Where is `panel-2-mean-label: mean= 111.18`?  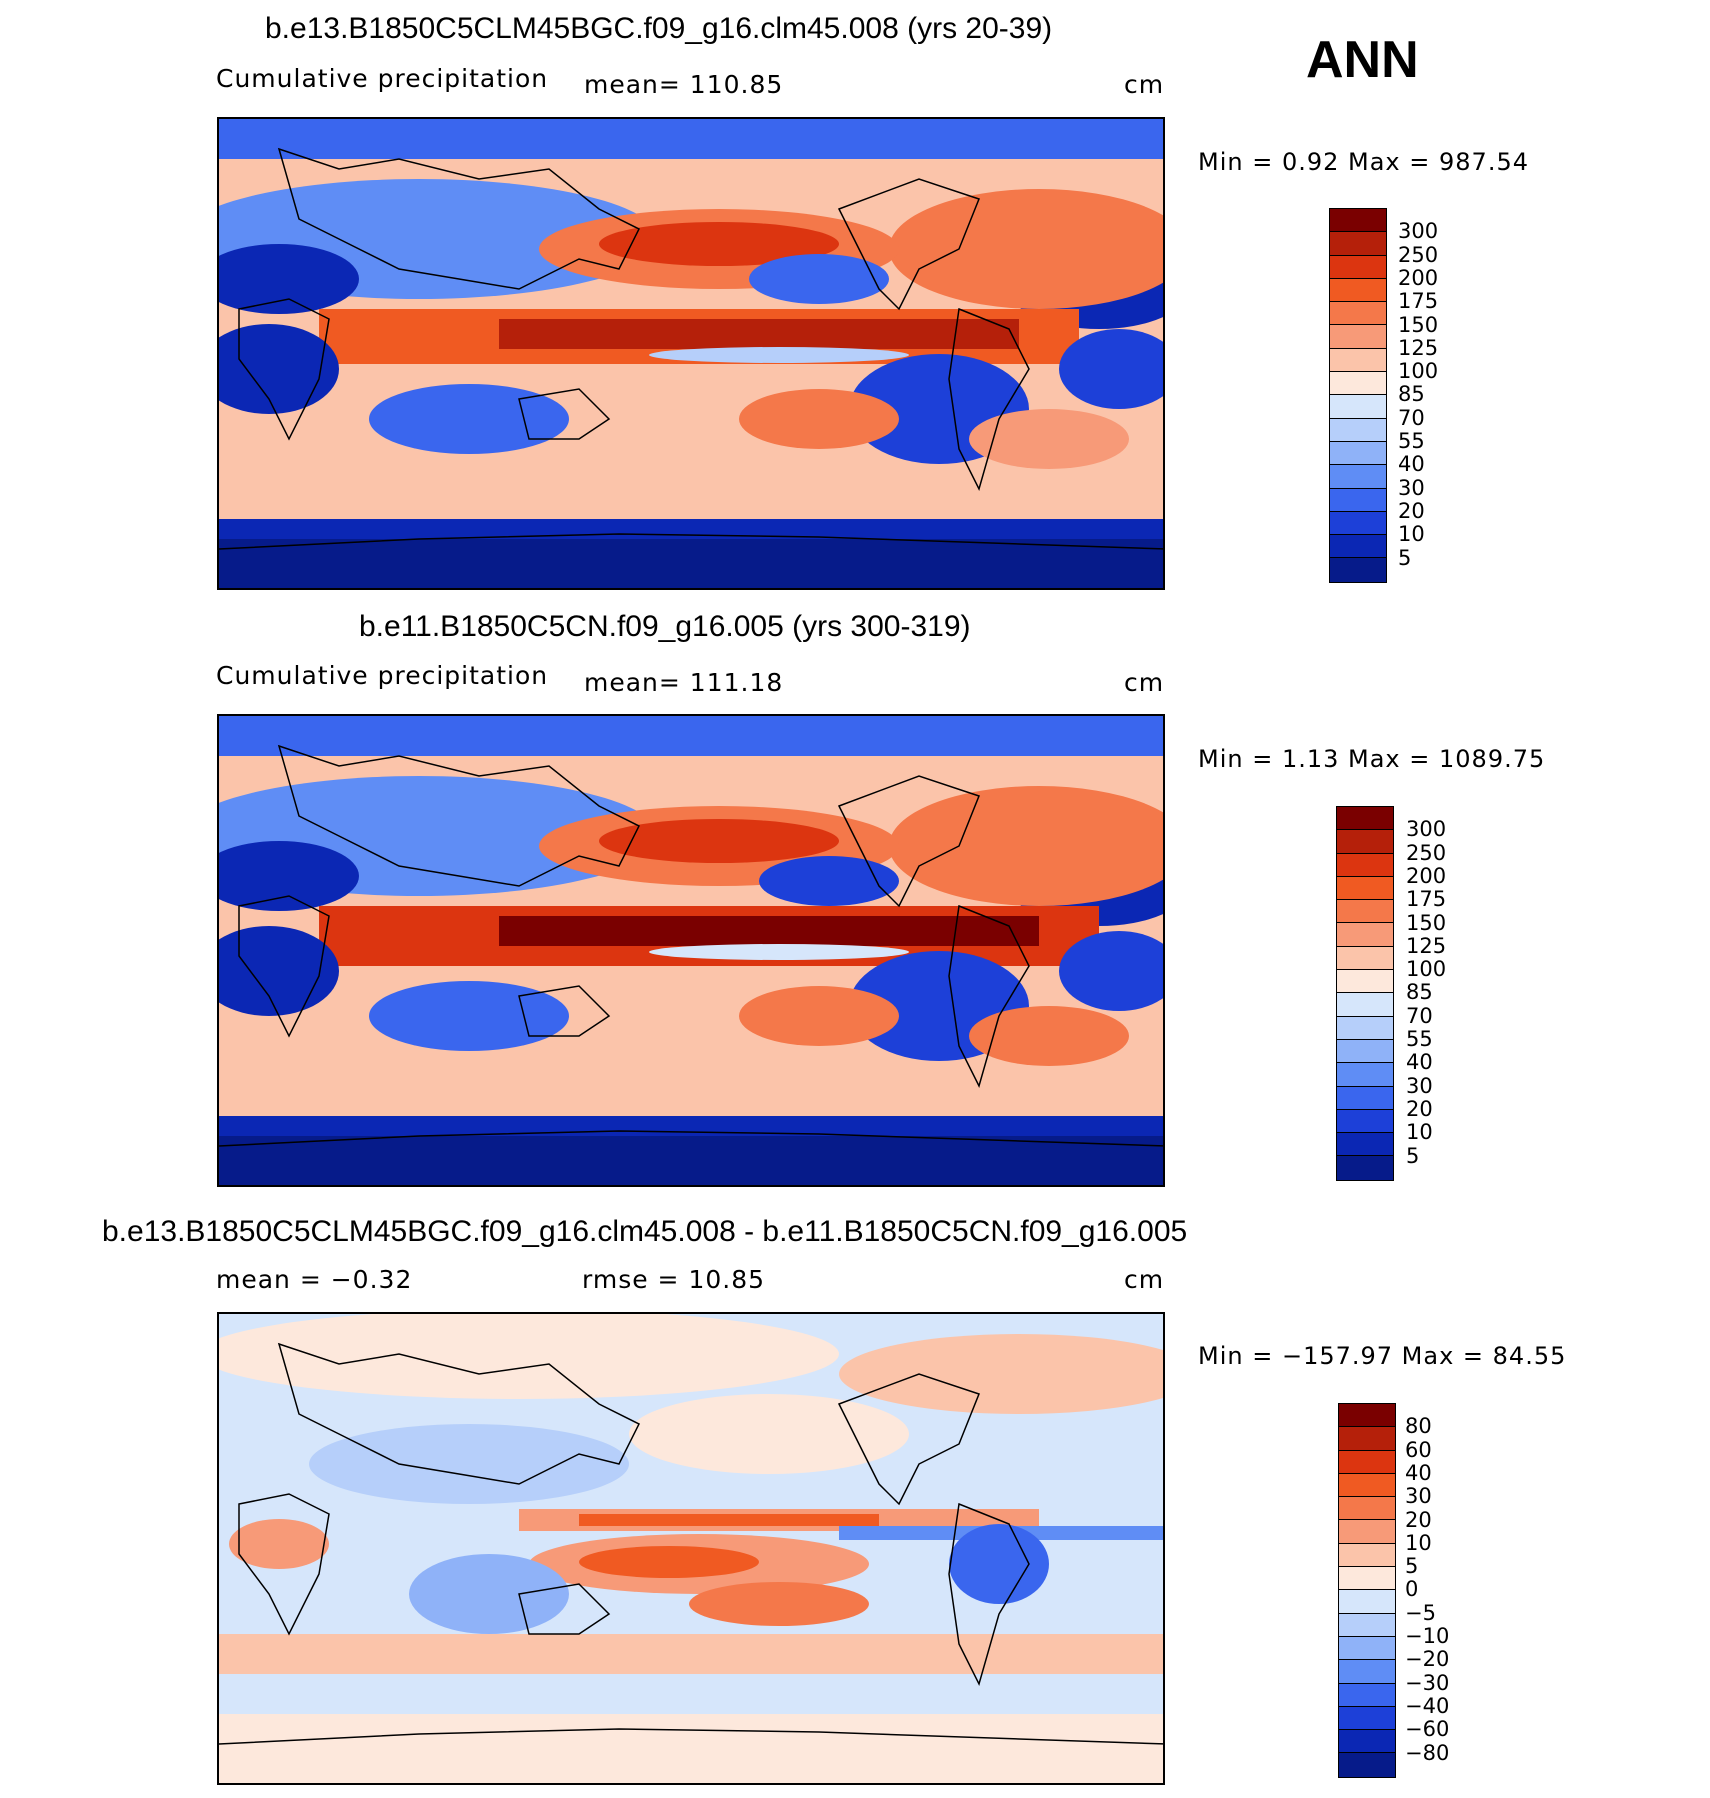
panel-2-mean-label: mean= 111.18 is located at coordinates (684, 682).